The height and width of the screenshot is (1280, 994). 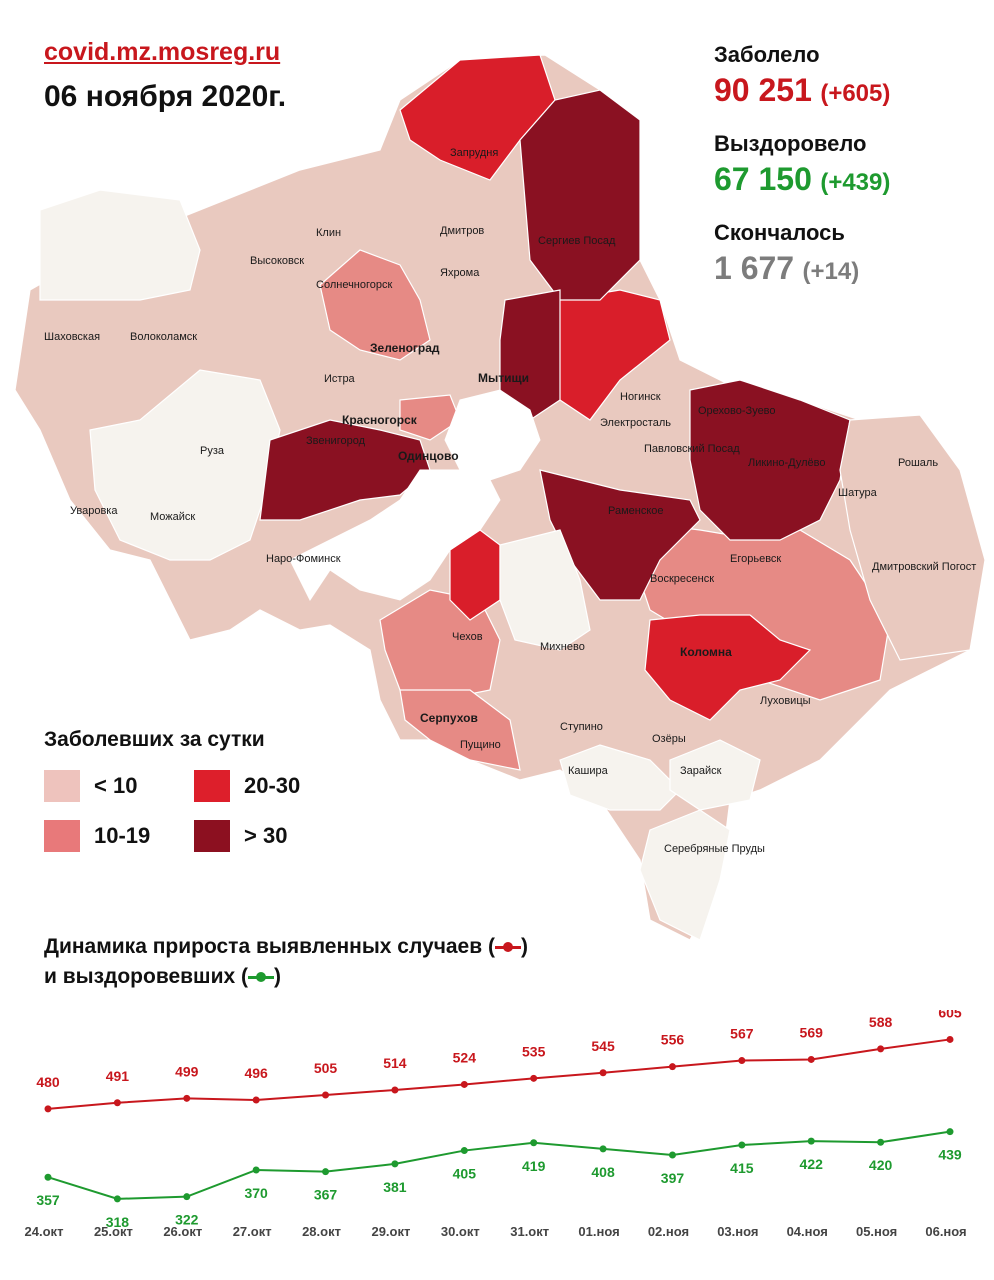 I want to click on recovered-value: 67 150, so click(x=763, y=179).